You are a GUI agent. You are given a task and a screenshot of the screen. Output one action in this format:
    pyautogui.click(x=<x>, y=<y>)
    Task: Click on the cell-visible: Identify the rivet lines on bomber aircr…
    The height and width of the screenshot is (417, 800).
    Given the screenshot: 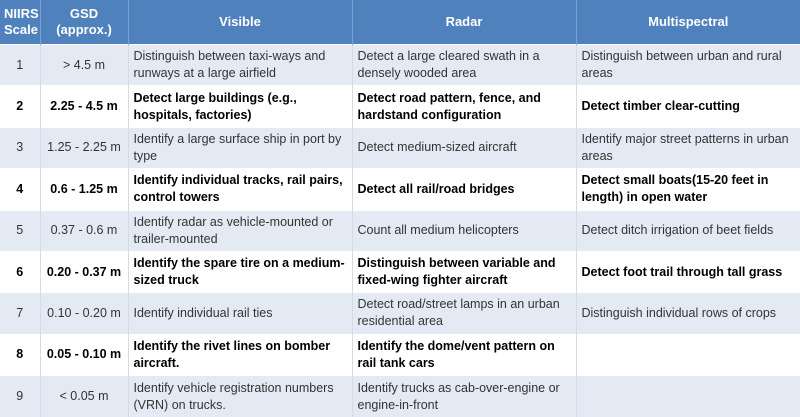 What is the action you would take?
    pyautogui.click(x=240, y=354)
    